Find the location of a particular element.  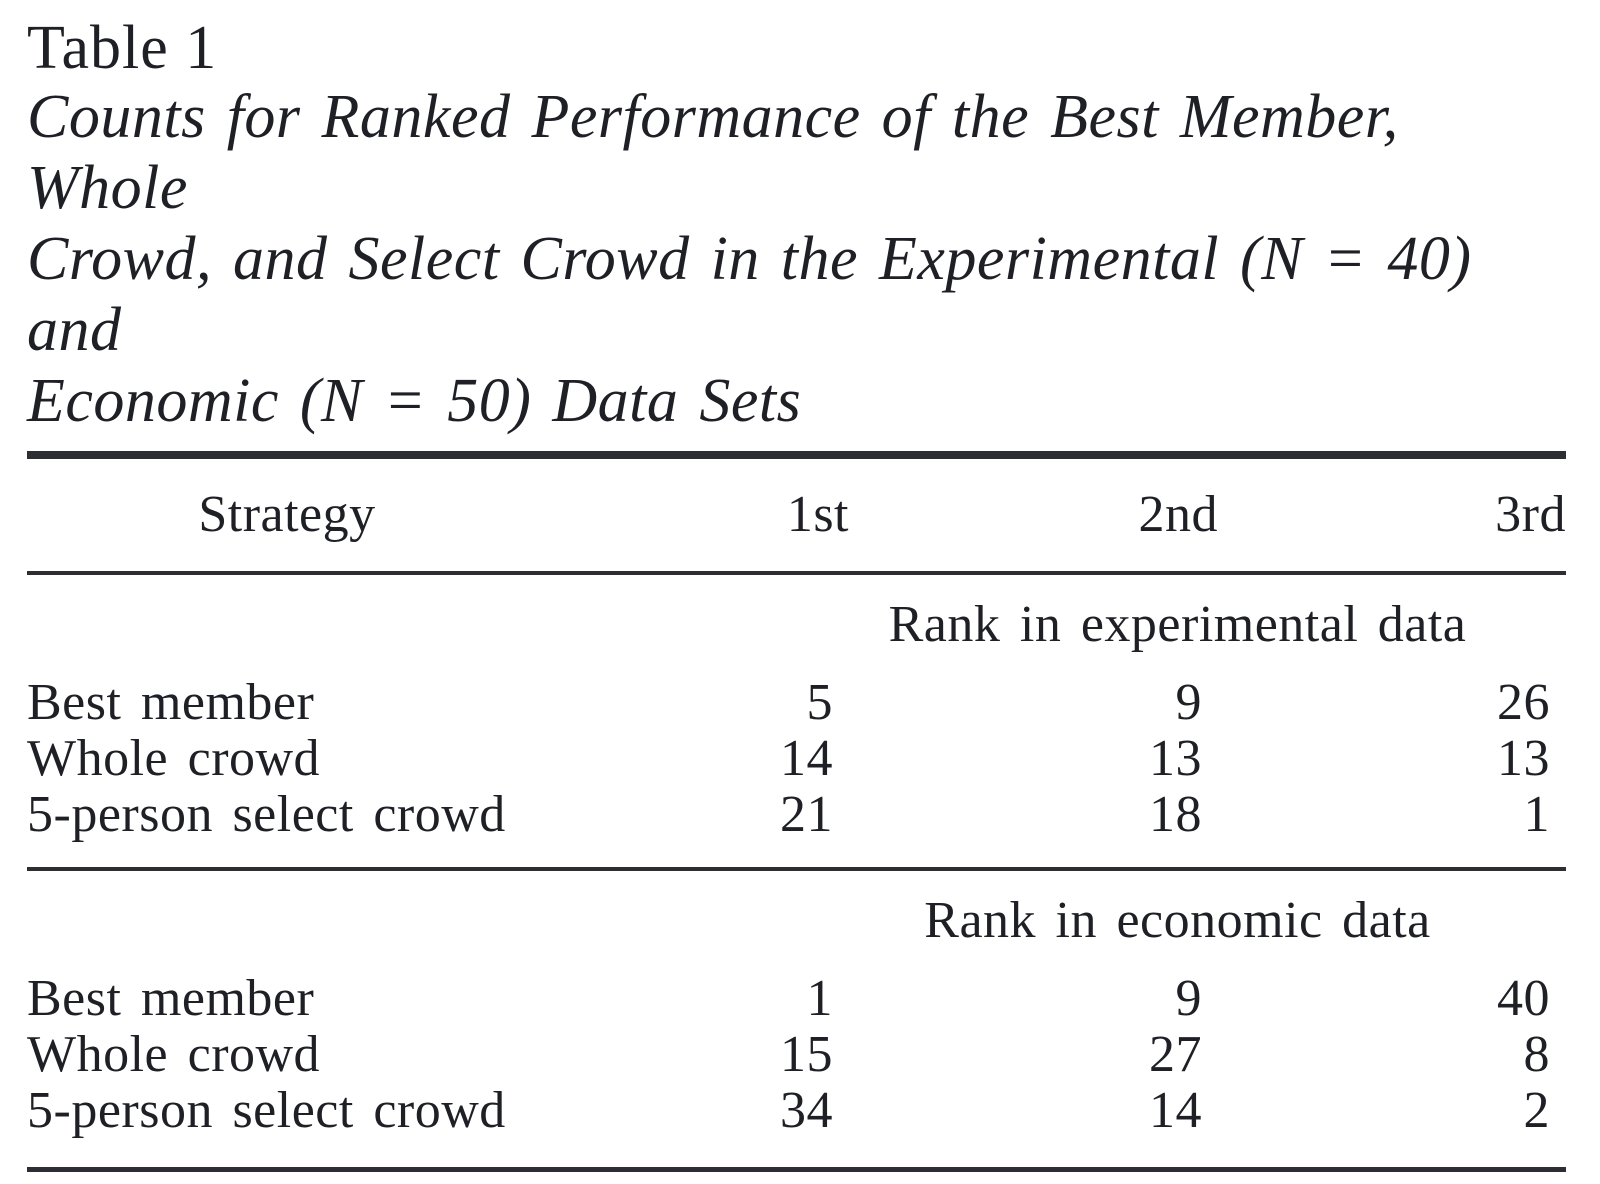

column-header-3rd: 3rd is located at coordinates (1530, 514).